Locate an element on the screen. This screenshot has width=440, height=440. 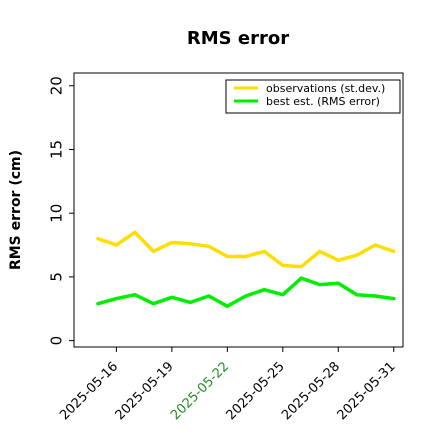
x-tick-label: 2025-05-16 is located at coordinates (89, 391).